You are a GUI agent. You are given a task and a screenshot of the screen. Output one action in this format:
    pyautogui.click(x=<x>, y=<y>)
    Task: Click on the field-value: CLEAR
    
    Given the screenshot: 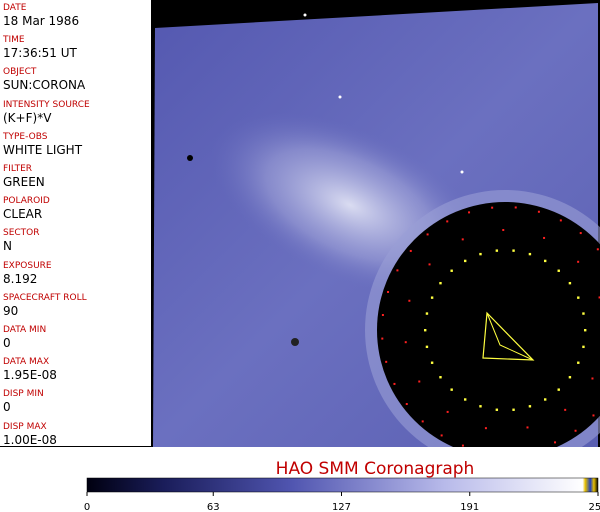 What is the action you would take?
    pyautogui.click(x=23, y=214)
    